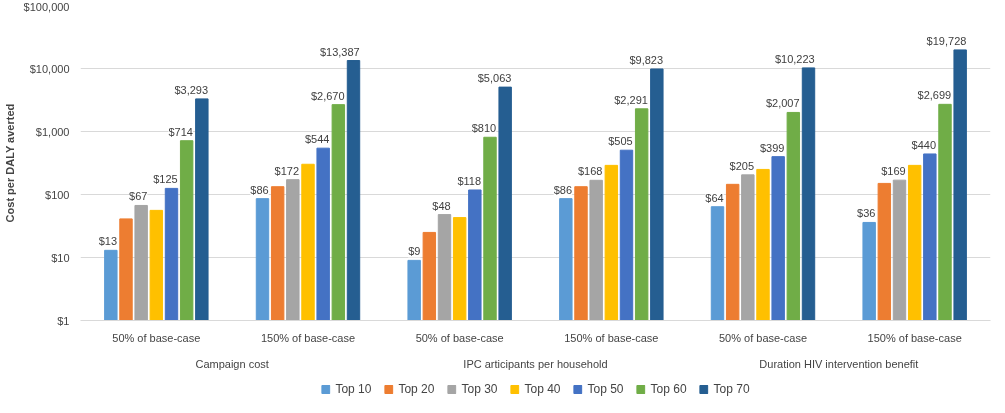 The height and width of the screenshot is (413, 1005). Describe the element at coordinates (893, 171) in the screenshot. I see `data-label: $169` at that location.